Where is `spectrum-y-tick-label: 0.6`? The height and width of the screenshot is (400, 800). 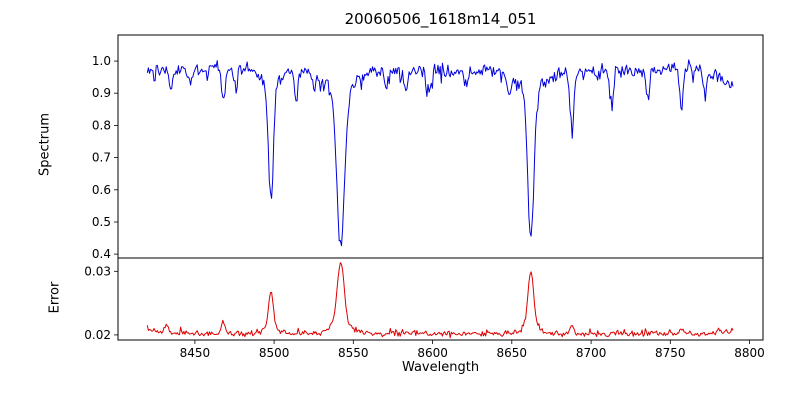 spectrum-y-tick-label: 0.6 is located at coordinates (101, 190).